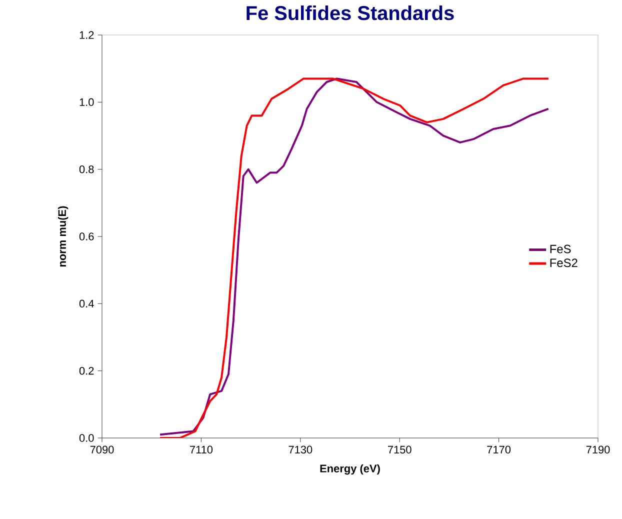 This screenshot has width=622, height=519. I want to click on y-tick-label: 0.6, so click(86, 236).